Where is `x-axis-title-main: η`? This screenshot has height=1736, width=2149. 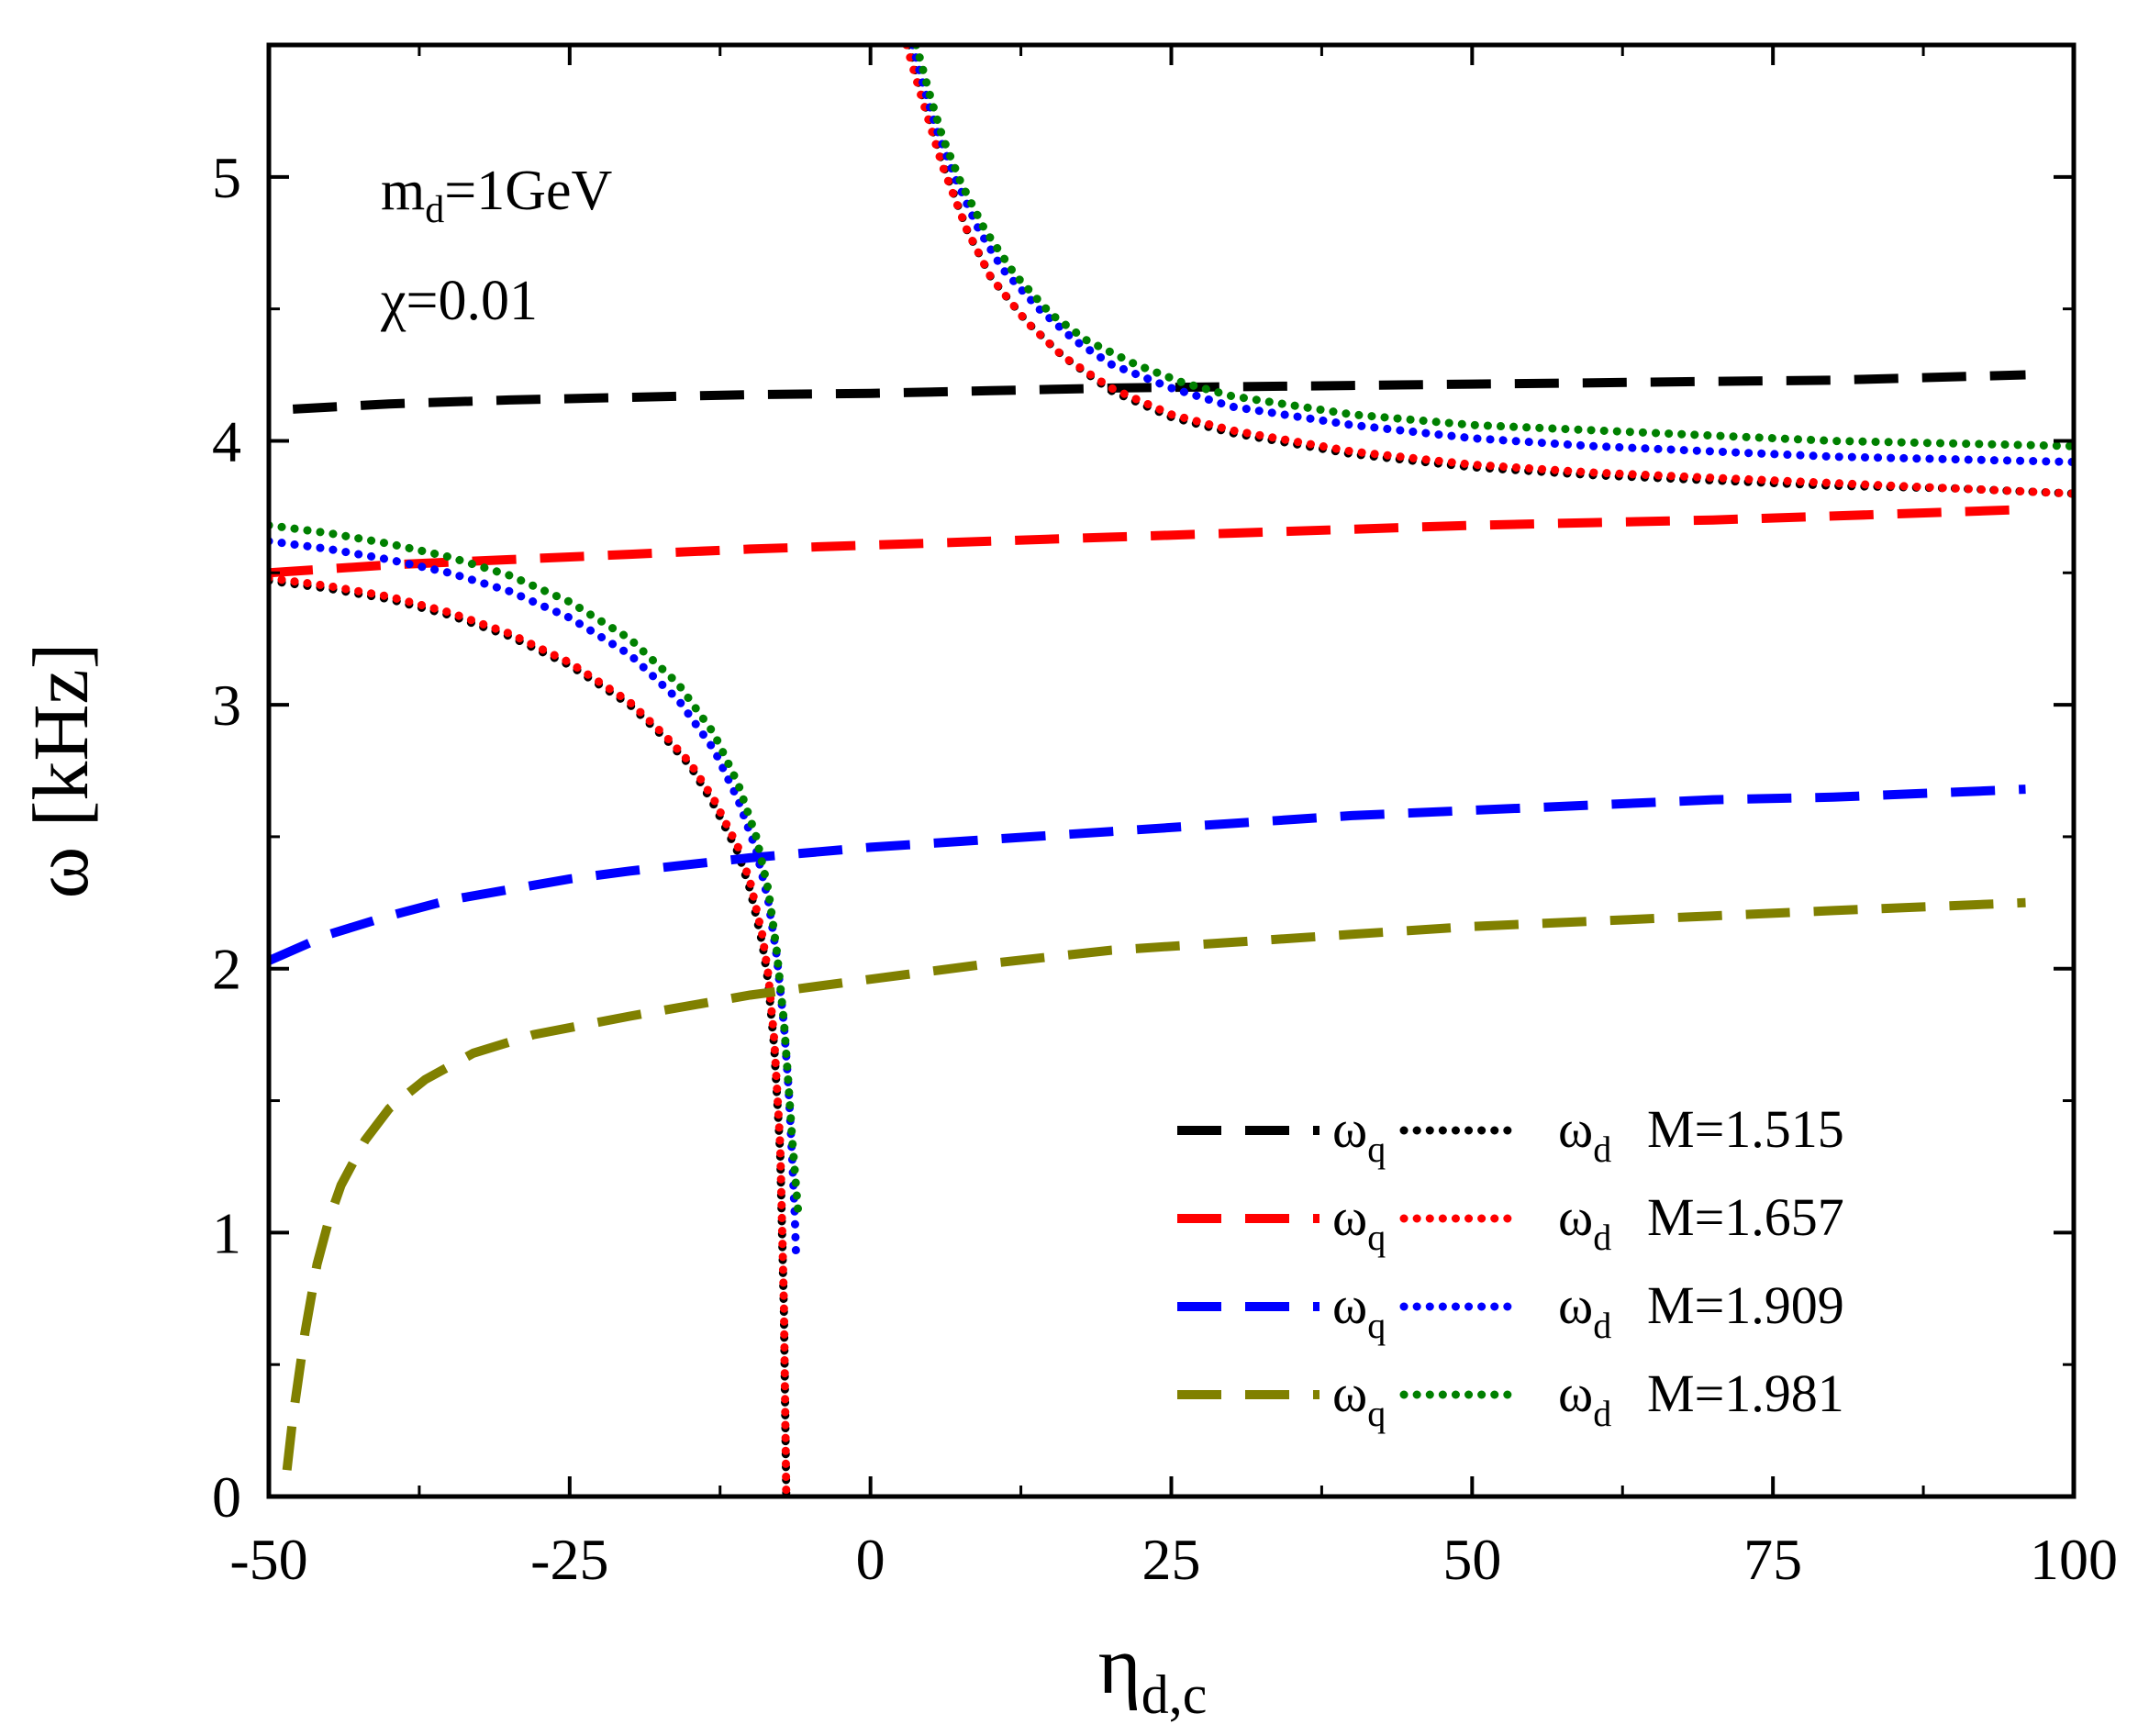
x-axis-title-main: η is located at coordinates (1120, 1666).